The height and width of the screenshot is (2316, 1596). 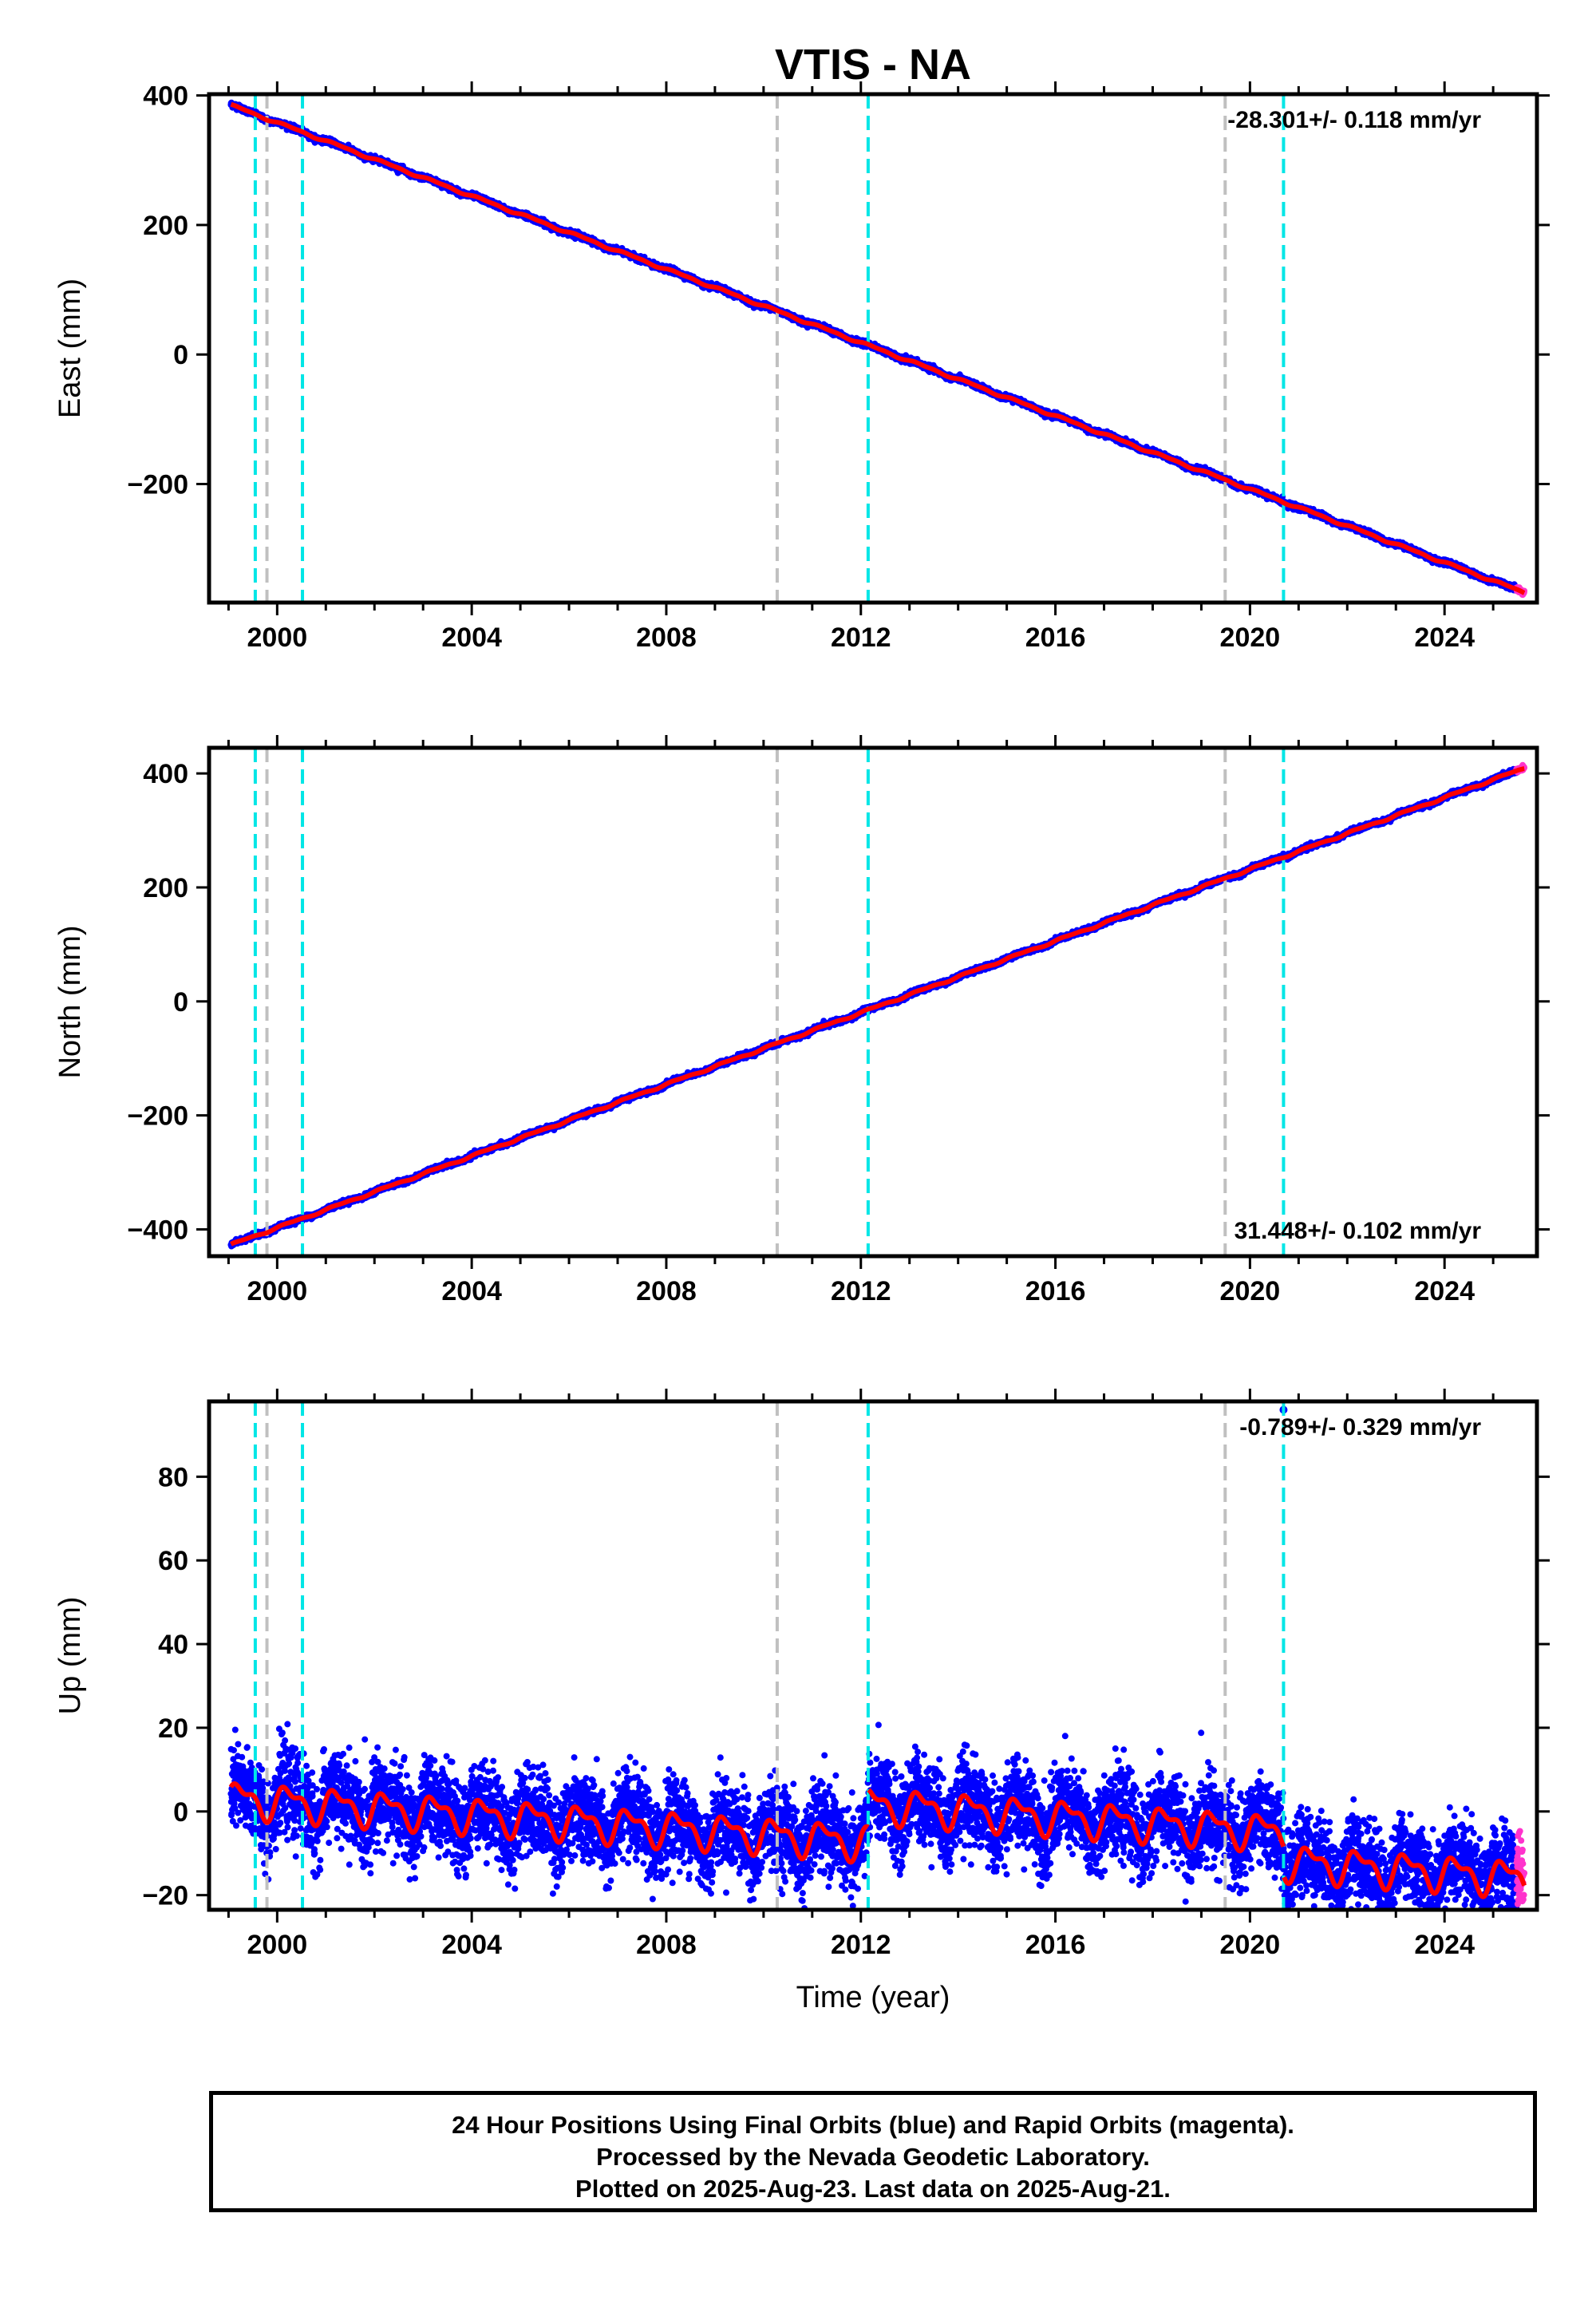 What do you see at coordinates (173, 1561) in the screenshot?
I see `y-tick-label: 60` at bounding box center [173, 1561].